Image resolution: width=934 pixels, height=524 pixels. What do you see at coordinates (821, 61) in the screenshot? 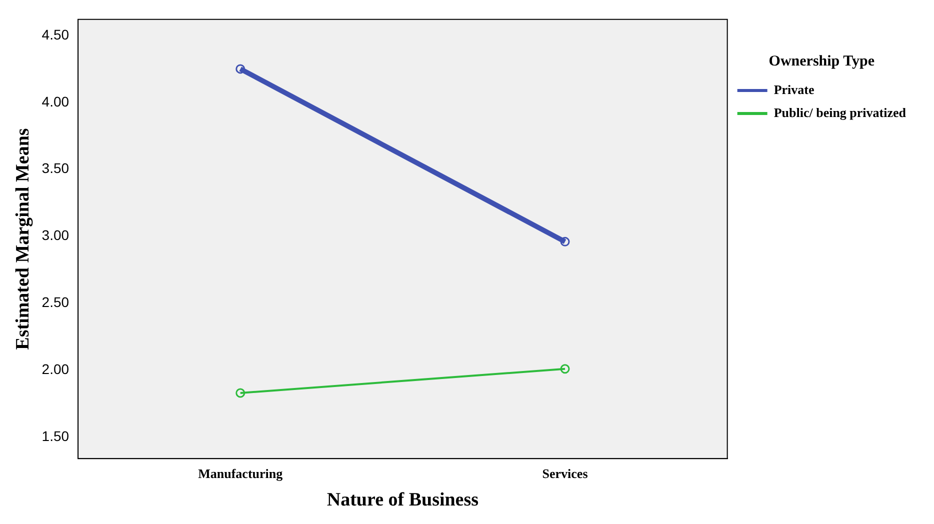
I see `legend-title: Ownership Type` at bounding box center [821, 61].